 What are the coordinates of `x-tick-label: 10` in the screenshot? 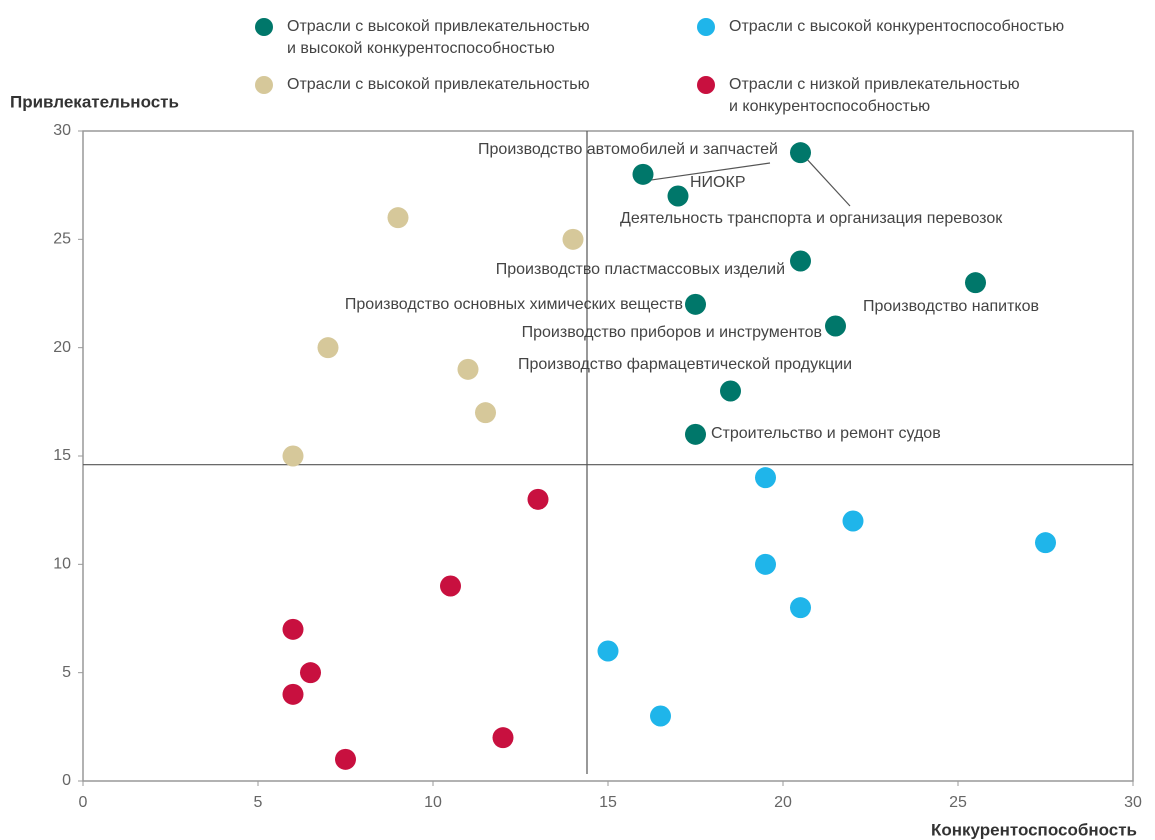 It's located at (433, 802).